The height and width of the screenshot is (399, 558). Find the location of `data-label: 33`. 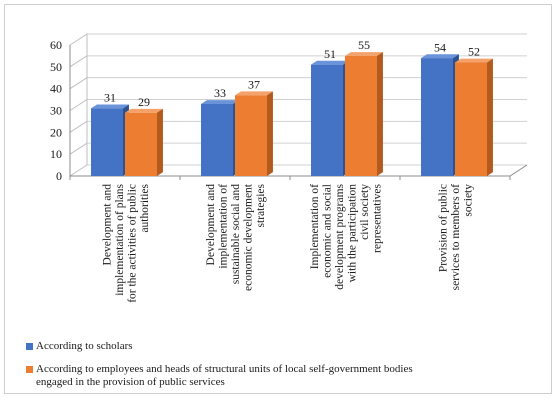

data-label: 33 is located at coordinates (220, 93).